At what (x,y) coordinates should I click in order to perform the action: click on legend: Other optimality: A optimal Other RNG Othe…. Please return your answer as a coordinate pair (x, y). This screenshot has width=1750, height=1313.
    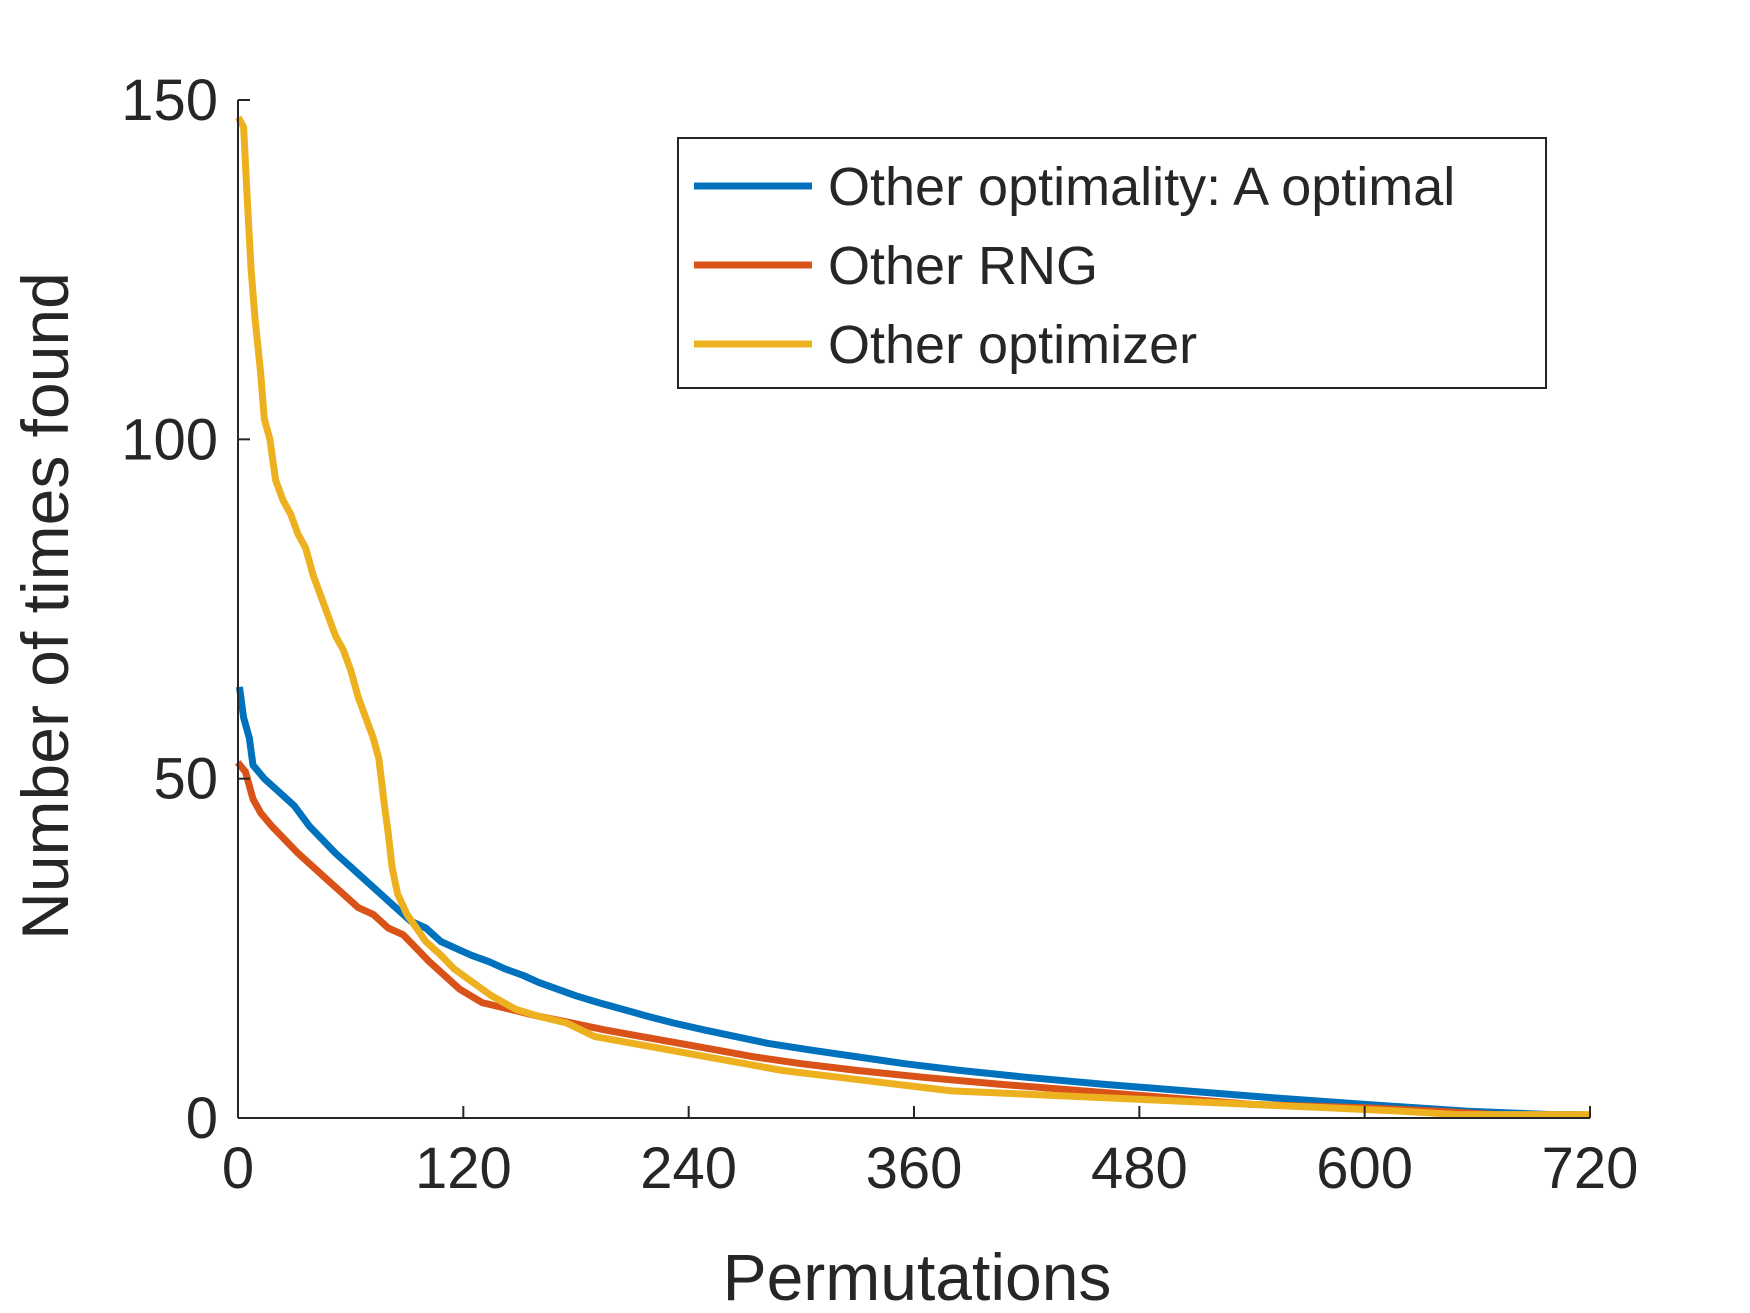
    Looking at the image, I should click on (1112, 263).